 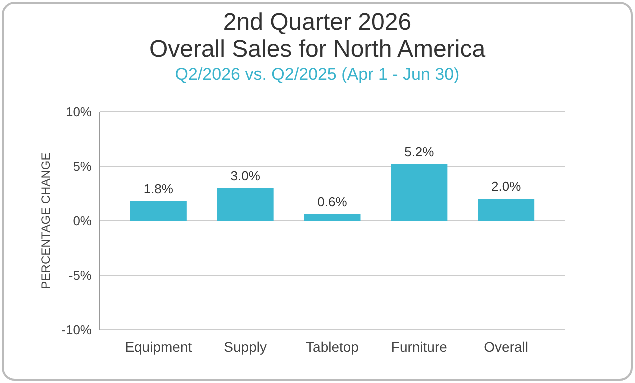 I want to click on data-label: 5.2%, so click(x=419, y=152).